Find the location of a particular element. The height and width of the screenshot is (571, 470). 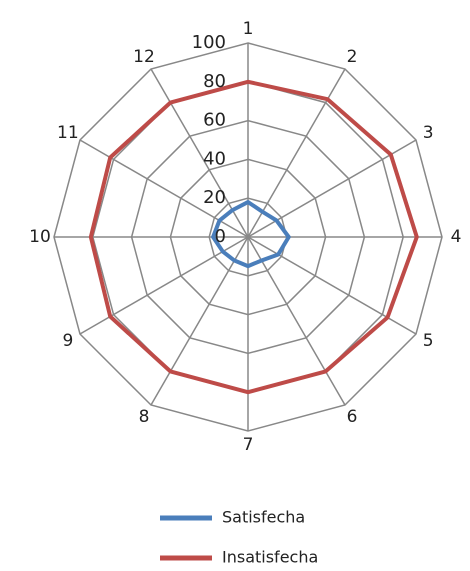

category-label: 1 is located at coordinates (248, 29).